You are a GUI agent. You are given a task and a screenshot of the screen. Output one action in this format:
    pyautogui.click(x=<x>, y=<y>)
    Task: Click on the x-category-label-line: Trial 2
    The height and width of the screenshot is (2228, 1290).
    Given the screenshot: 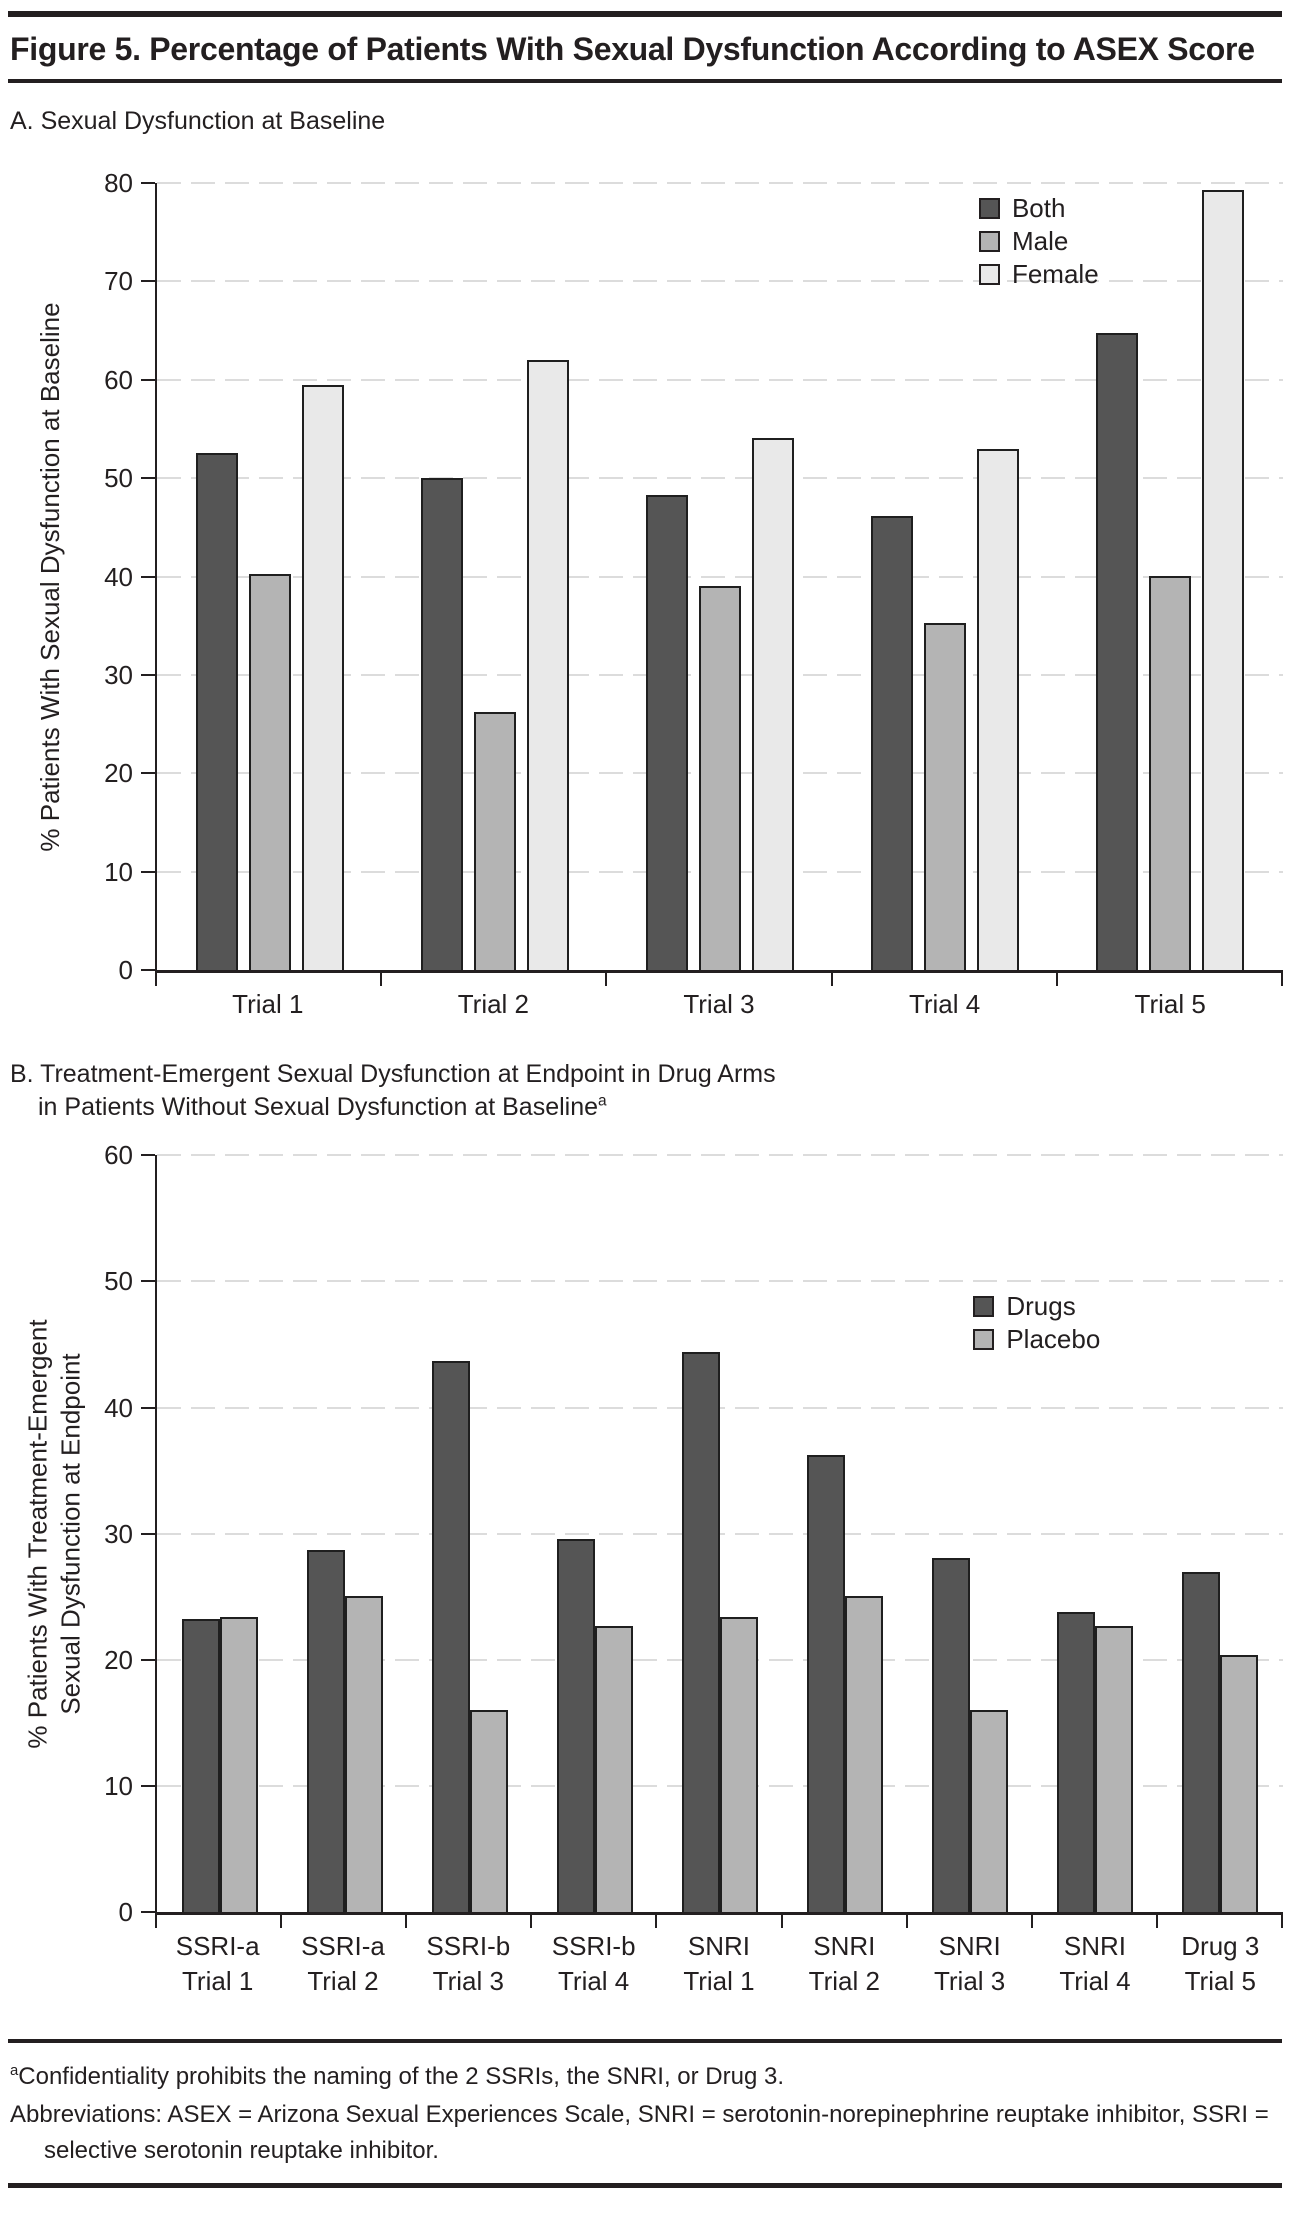 What is the action you would take?
    pyautogui.click(x=343, y=1981)
    